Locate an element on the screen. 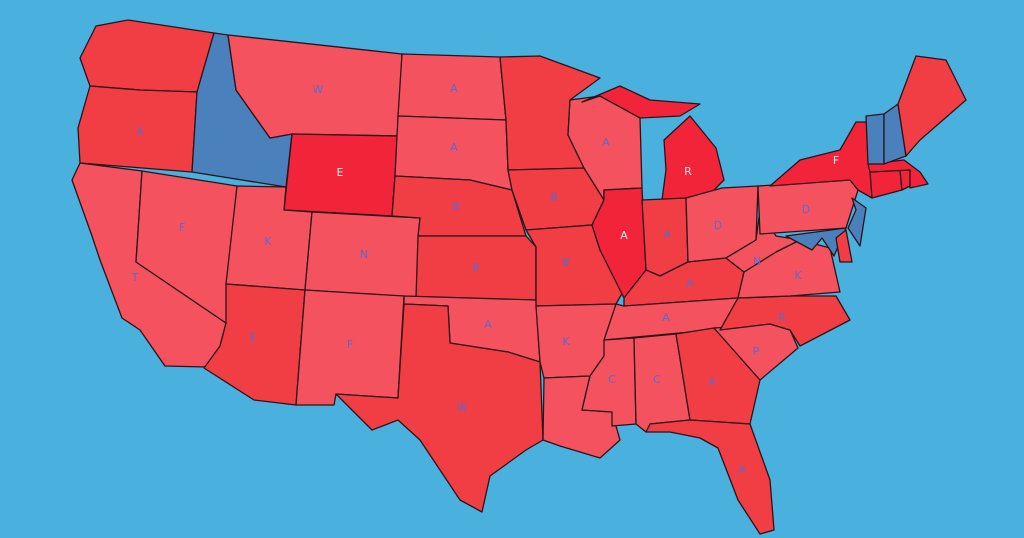  label-nevada: F is located at coordinates (182, 227).